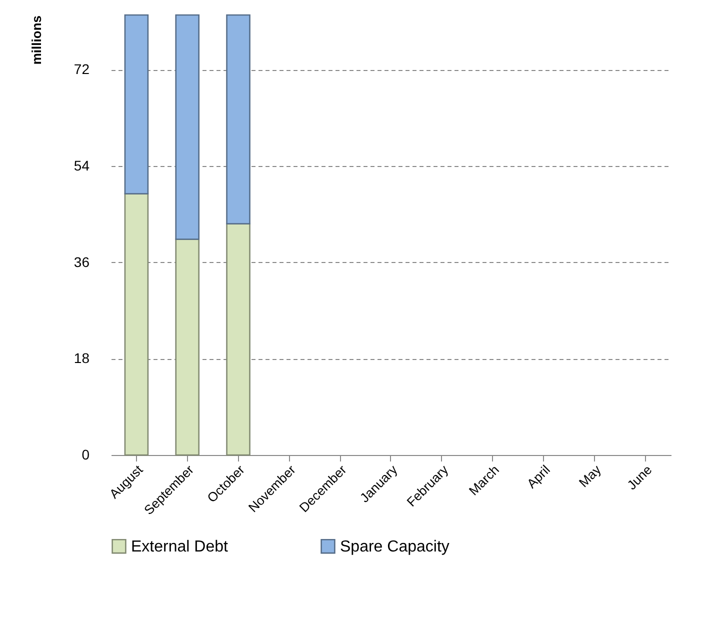  Describe the element at coordinates (36, 40) in the screenshot. I see `y-axis-title: millions` at that location.